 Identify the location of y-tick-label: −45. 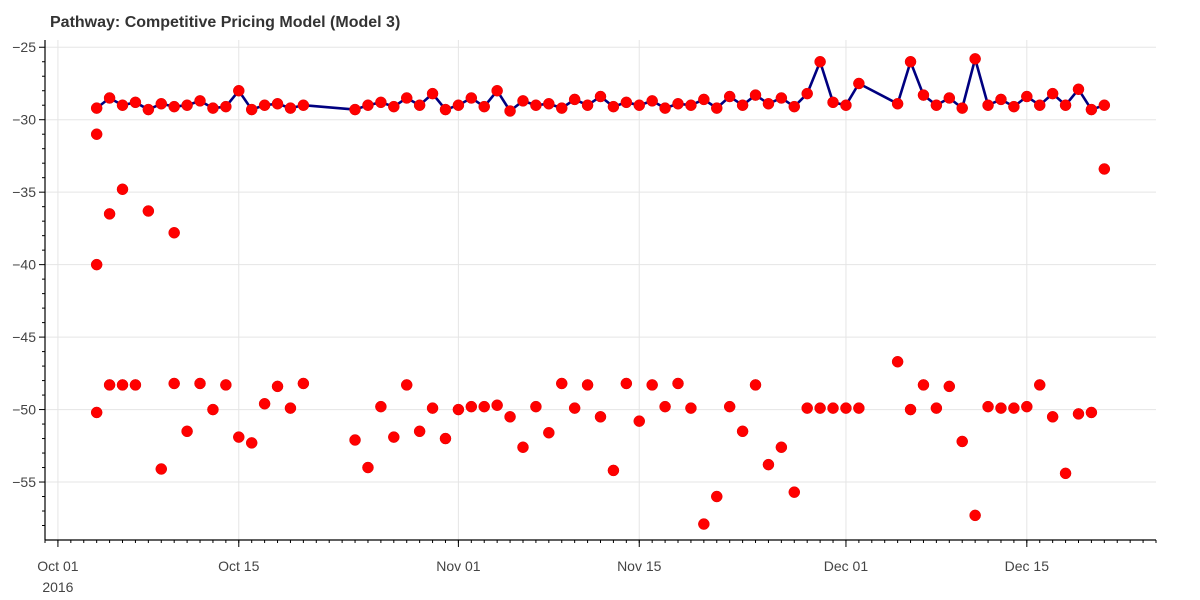
(24, 337).